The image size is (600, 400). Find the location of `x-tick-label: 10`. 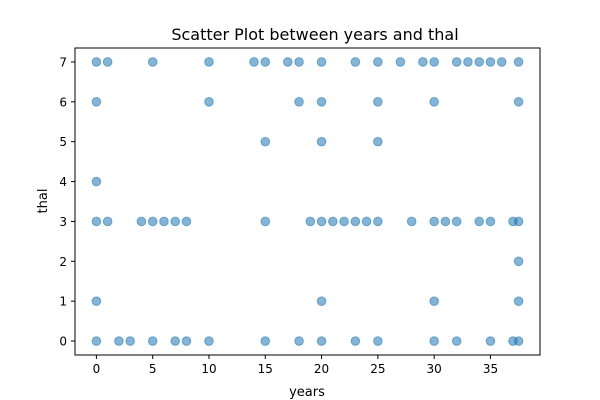

x-tick-label: 10 is located at coordinates (208, 369).